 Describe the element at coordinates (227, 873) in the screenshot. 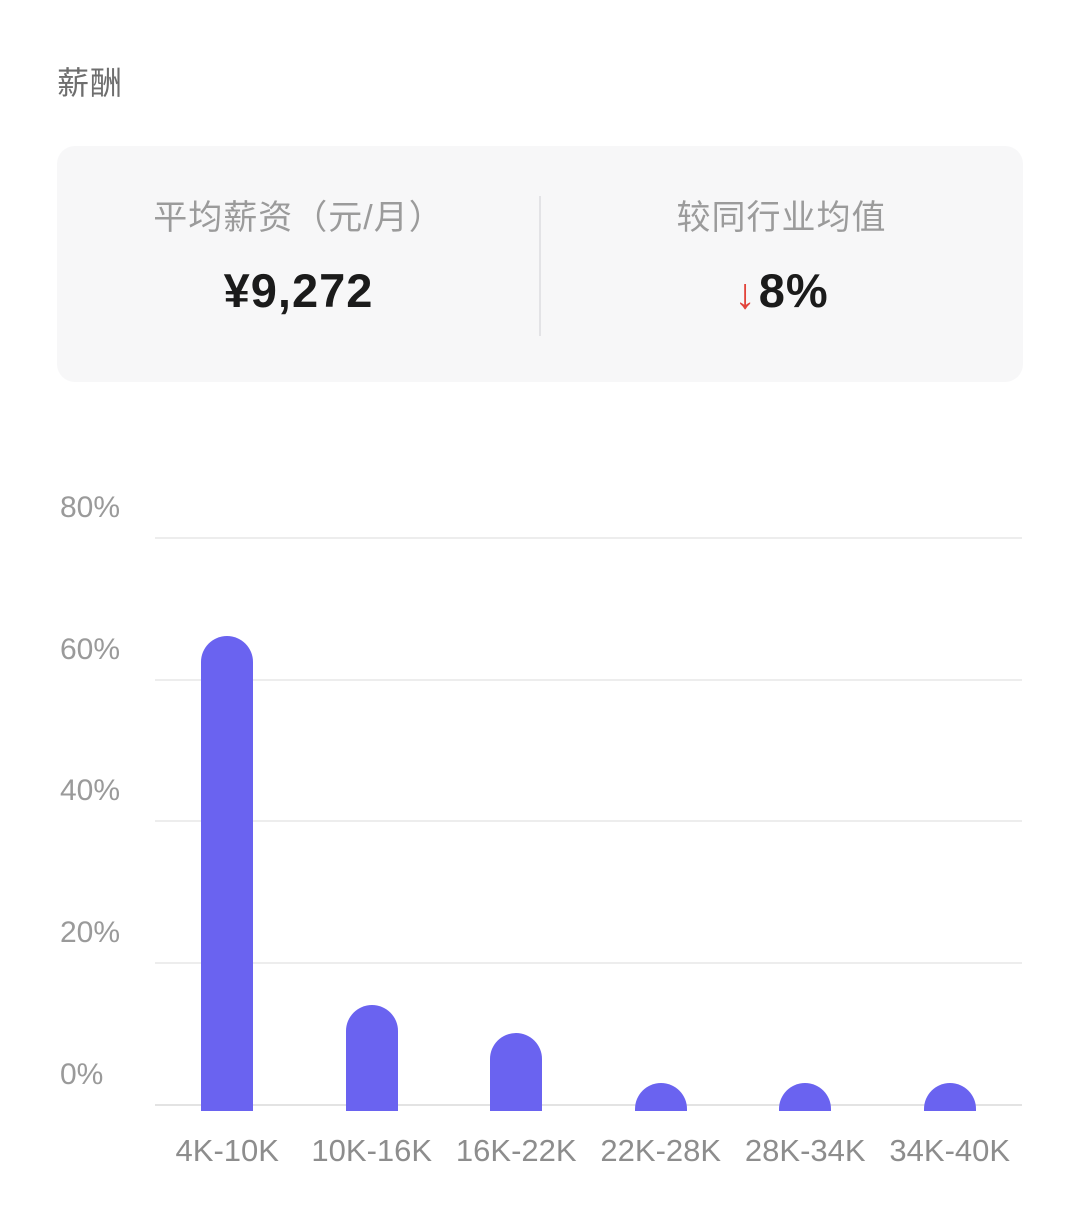

I see `bar-4K-10K` at that location.